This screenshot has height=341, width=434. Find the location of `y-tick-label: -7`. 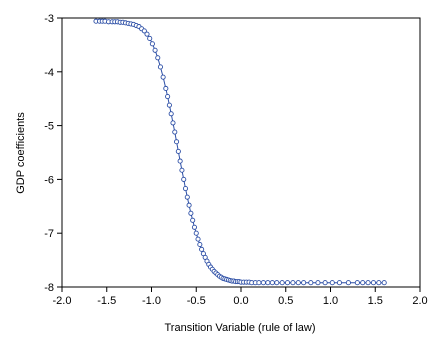

y-tick-label: -7 is located at coordinates (49, 234).